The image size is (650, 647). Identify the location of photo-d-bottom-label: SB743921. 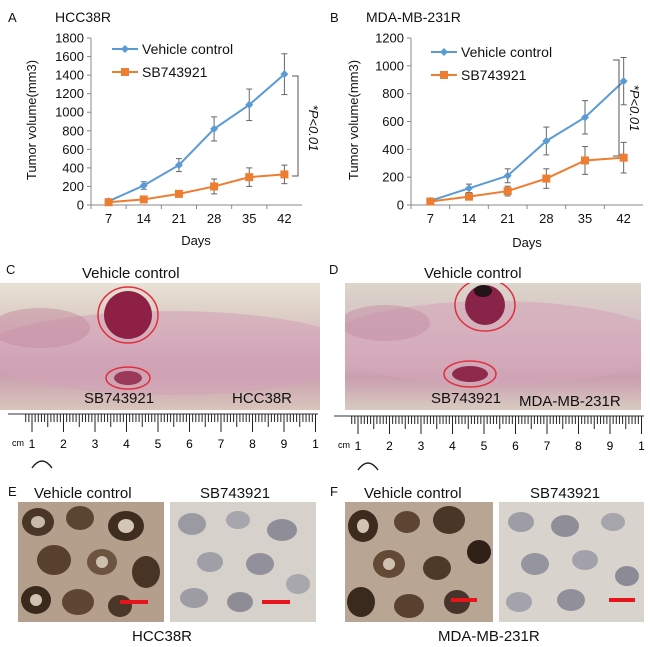
(466, 398).